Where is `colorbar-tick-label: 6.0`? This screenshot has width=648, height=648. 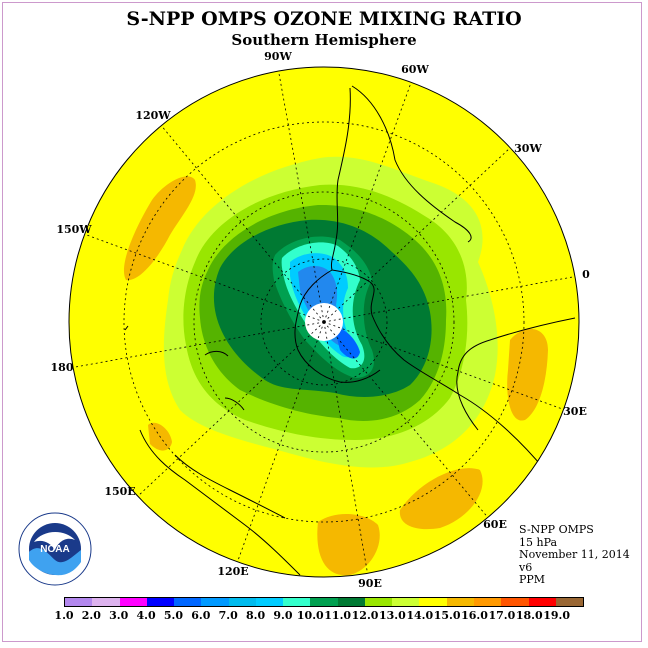 colorbar-tick-label: 6.0 is located at coordinates (201, 615).